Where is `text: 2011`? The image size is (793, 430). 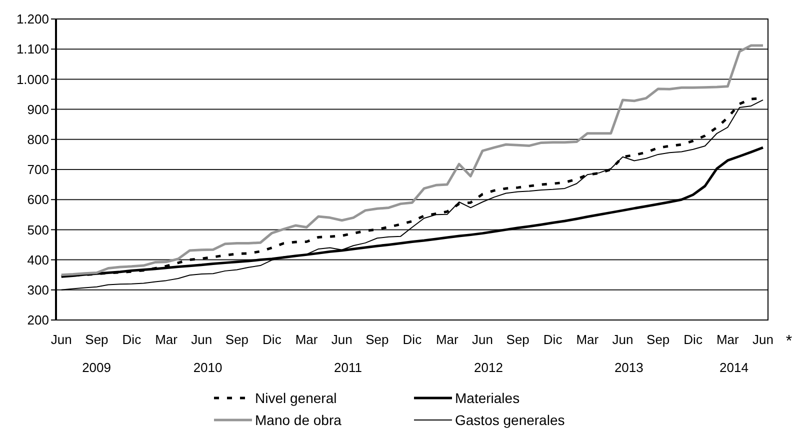
text: 2011 is located at coordinates (348, 367).